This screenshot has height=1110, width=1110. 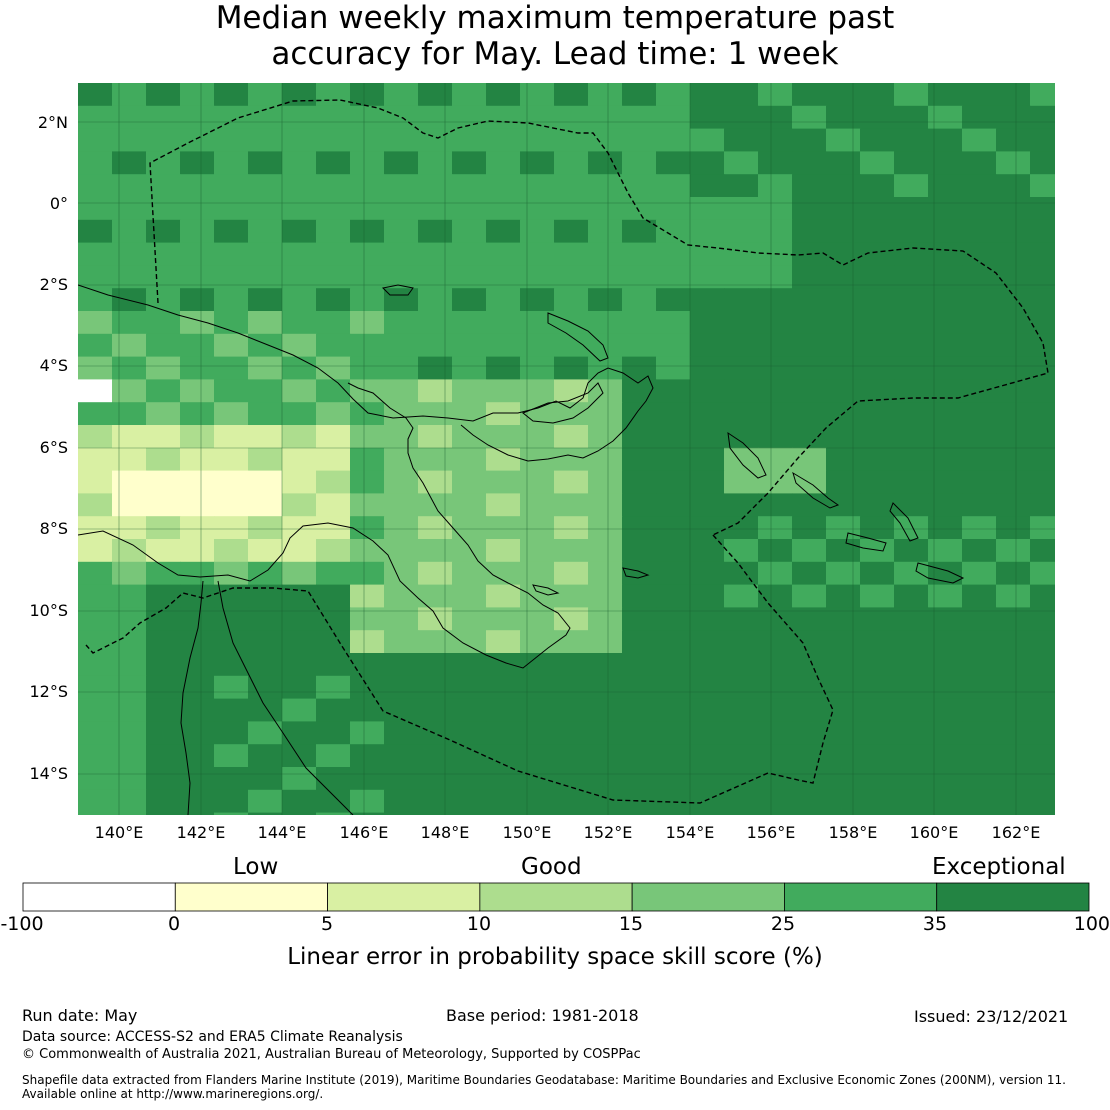 What do you see at coordinates (636, 573) in the screenshot?
I see `milne-islands` at bounding box center [636, 573].